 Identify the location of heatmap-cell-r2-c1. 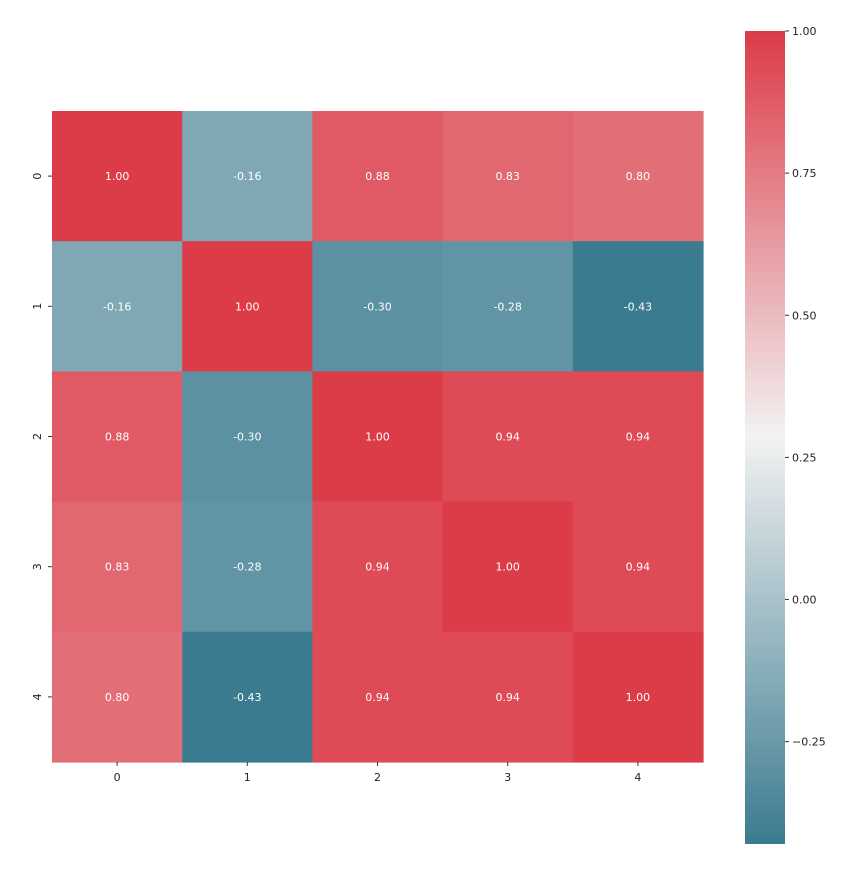
(247, 437).